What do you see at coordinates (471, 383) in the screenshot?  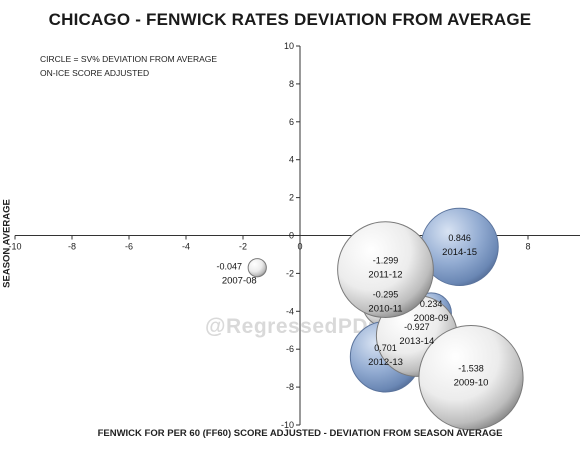 I see `season-label-2009-10: 2009-10` at bounding box center [471, 383].